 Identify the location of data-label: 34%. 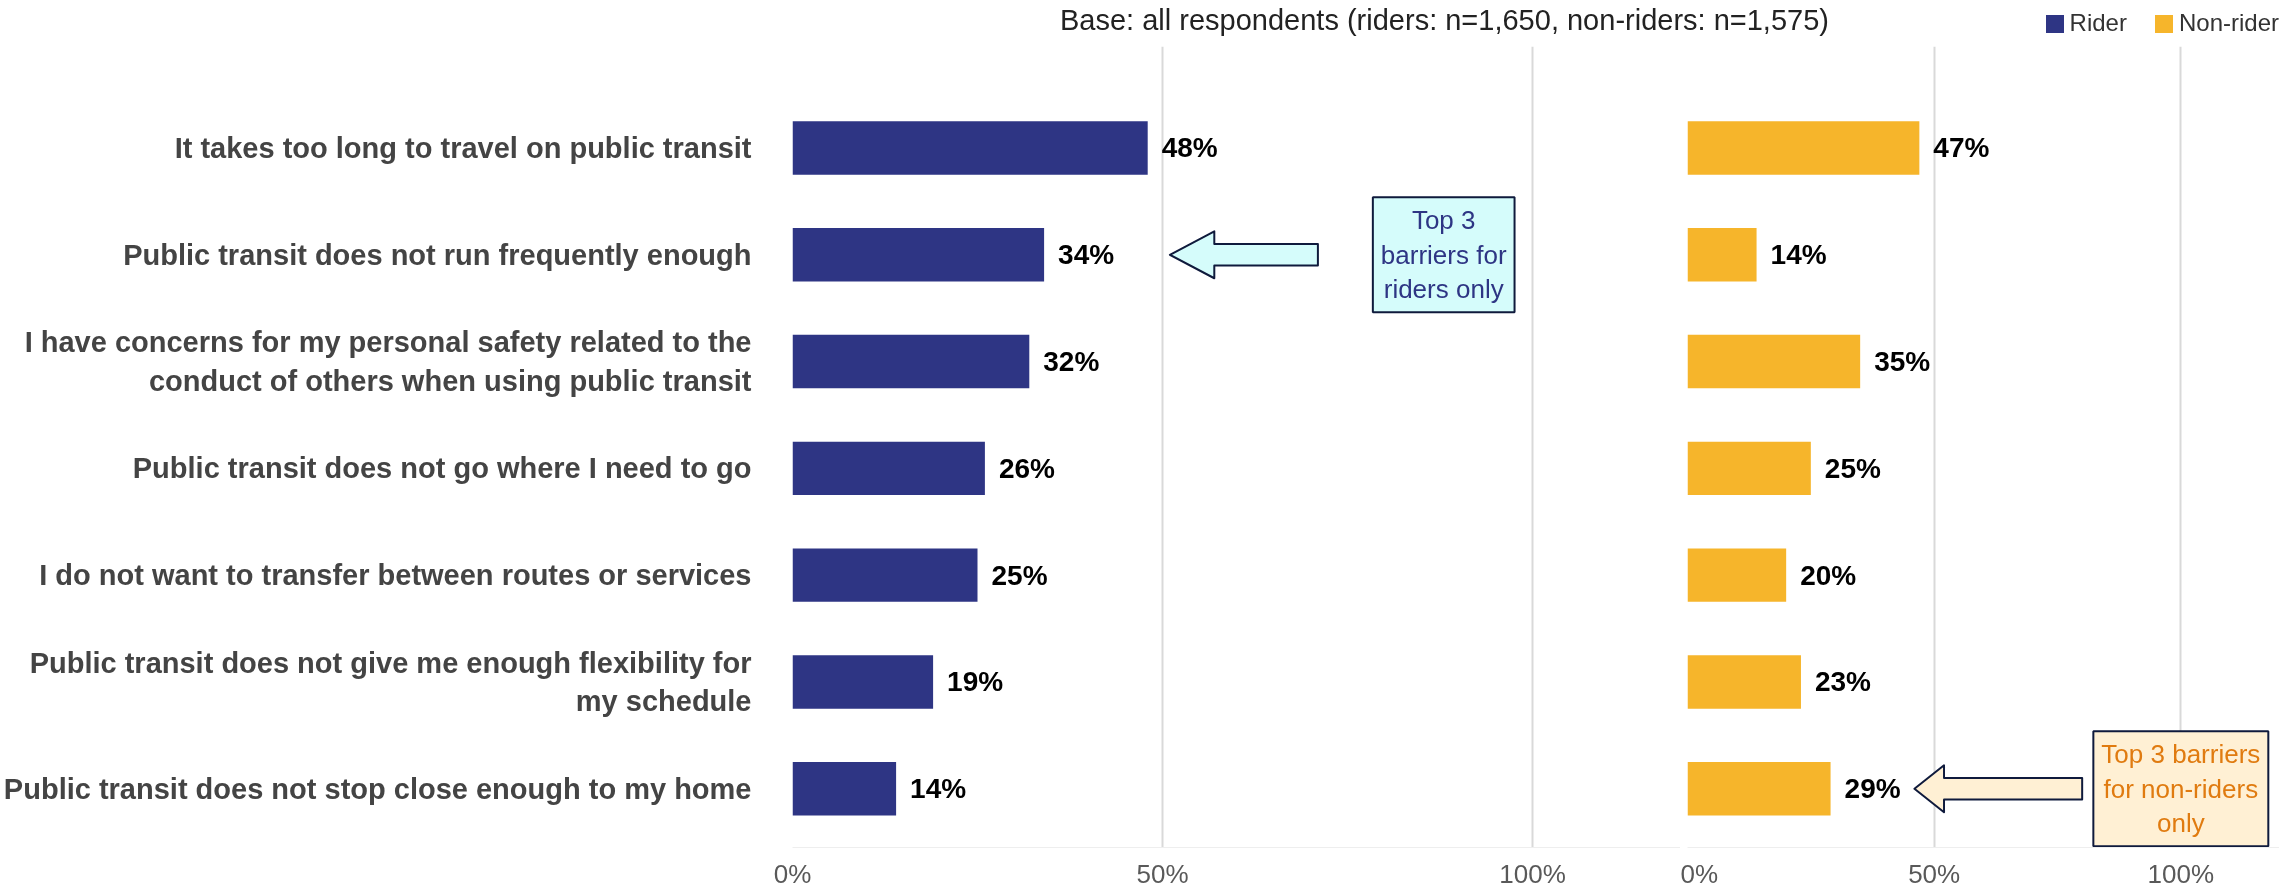
(1086, 255).